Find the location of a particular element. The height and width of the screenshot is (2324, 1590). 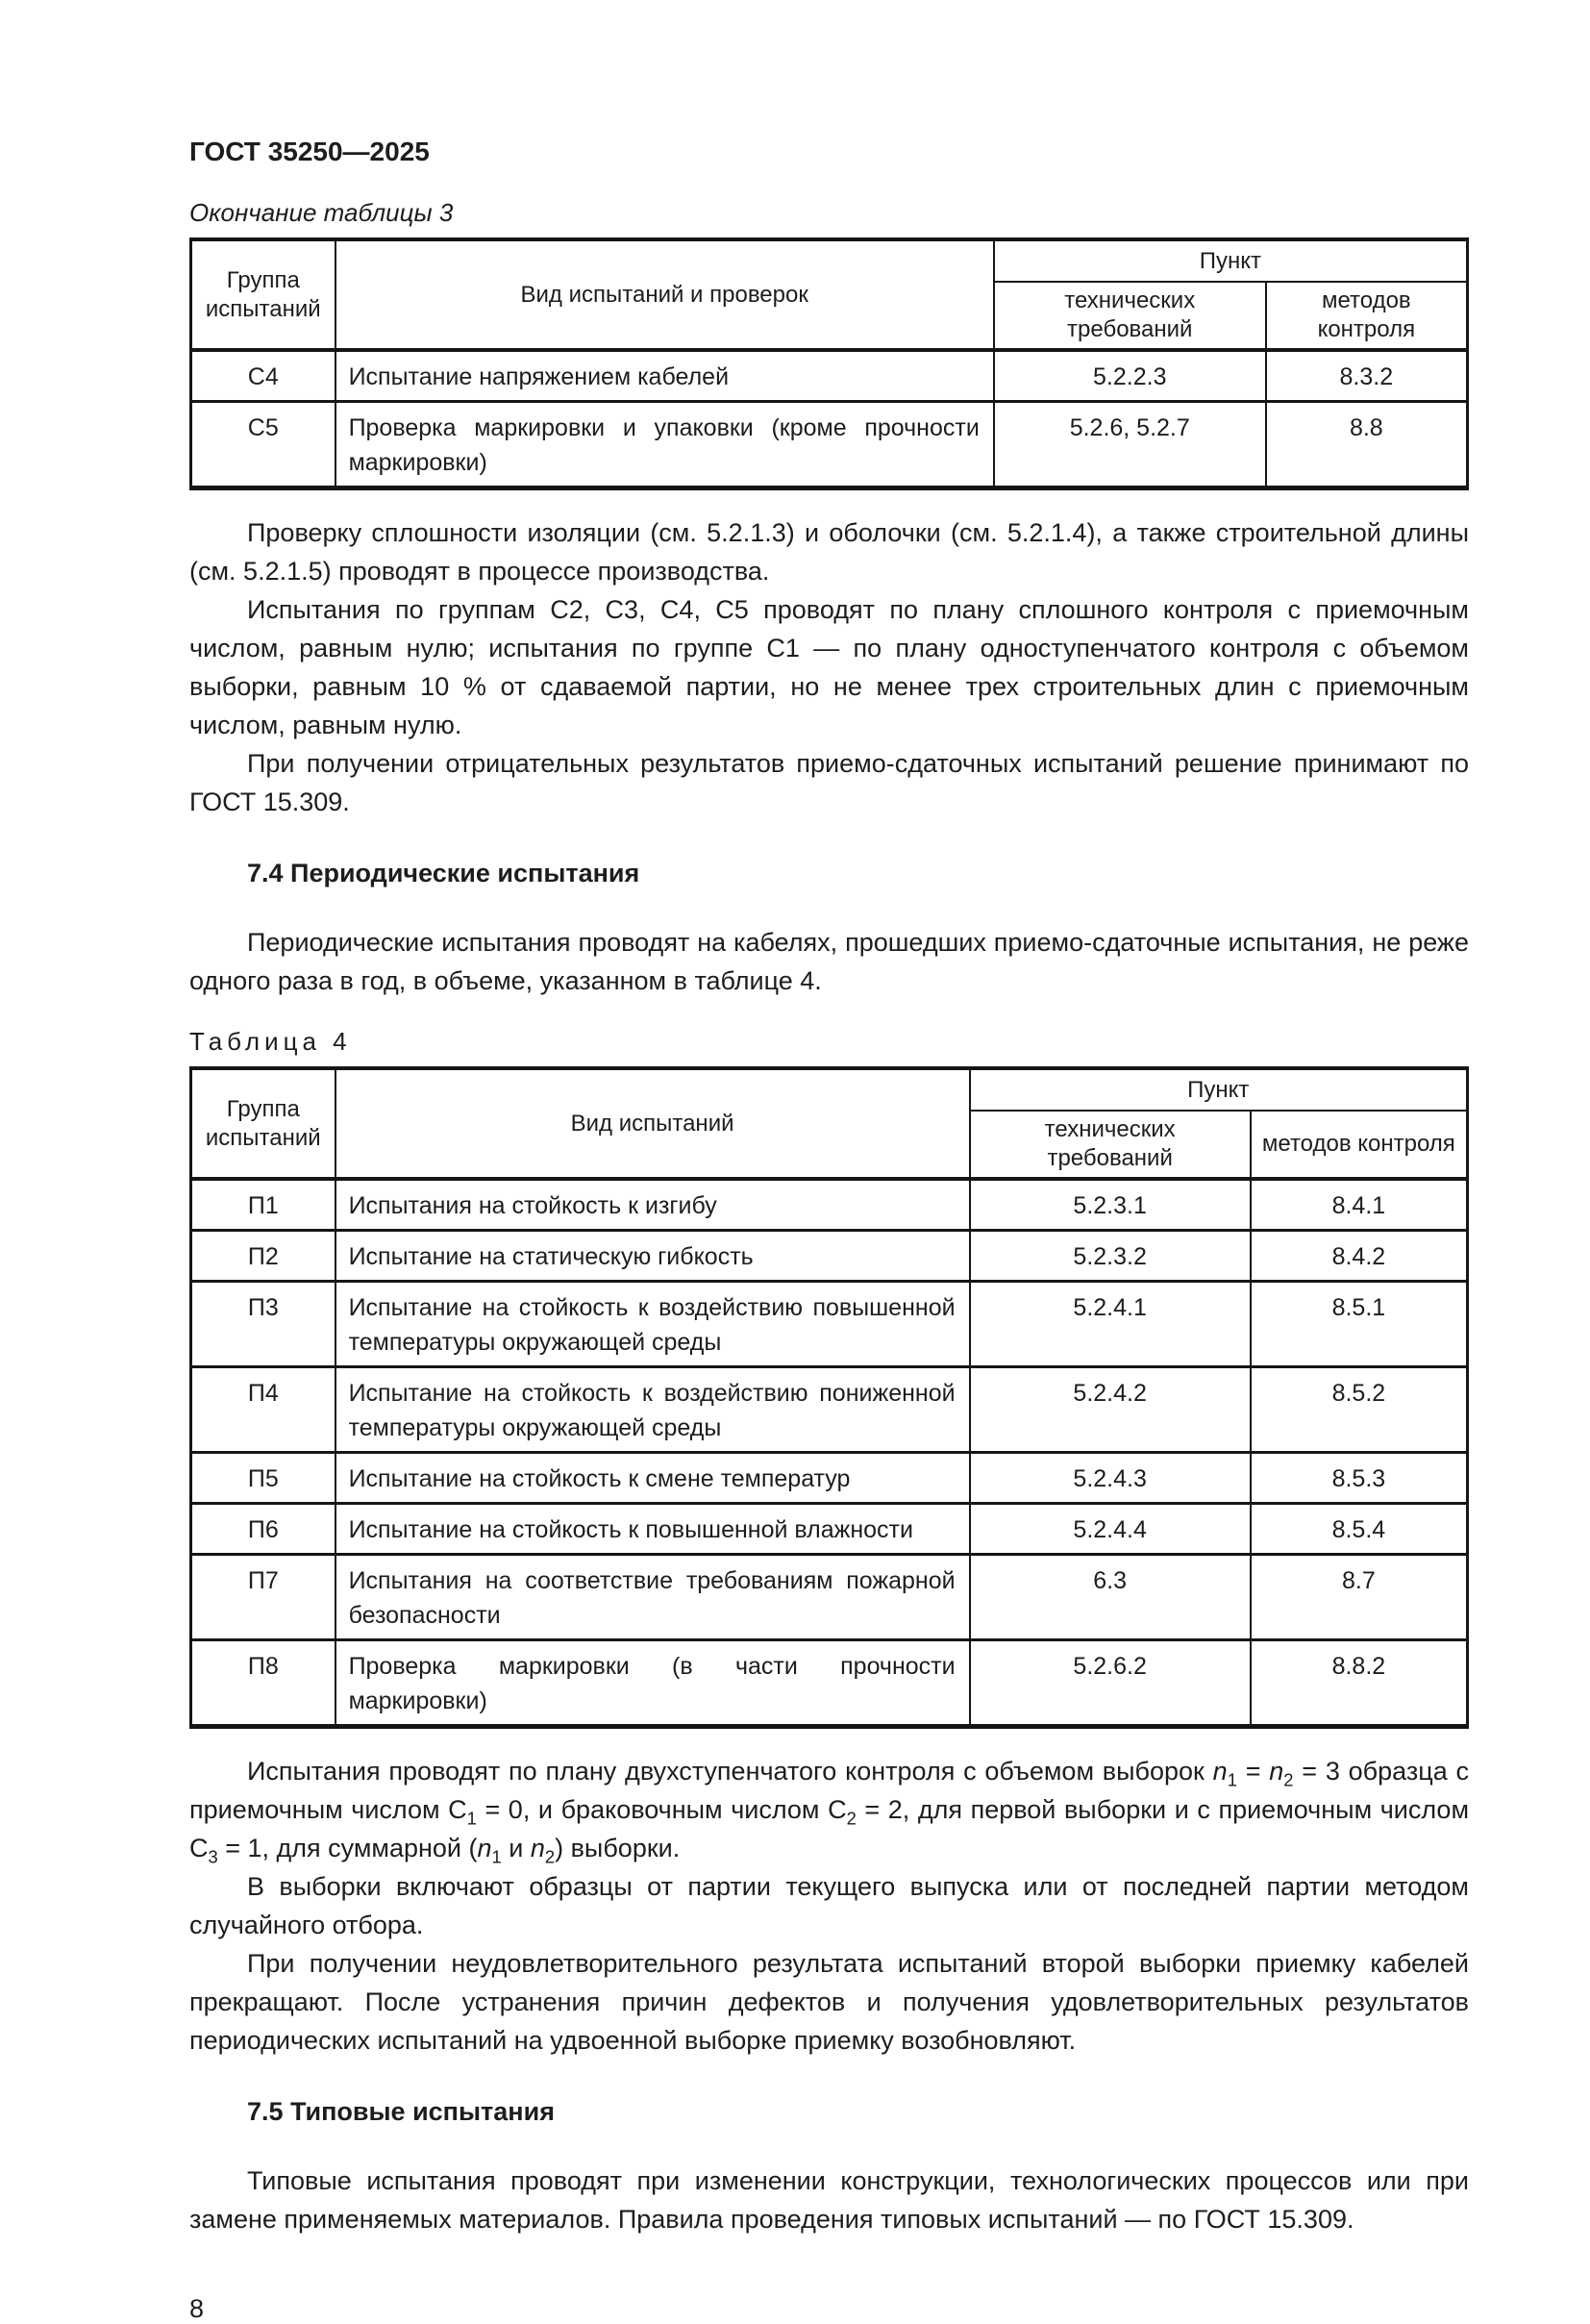

table4-header-tech: технических требований is located at coordinates (1110, 1145).